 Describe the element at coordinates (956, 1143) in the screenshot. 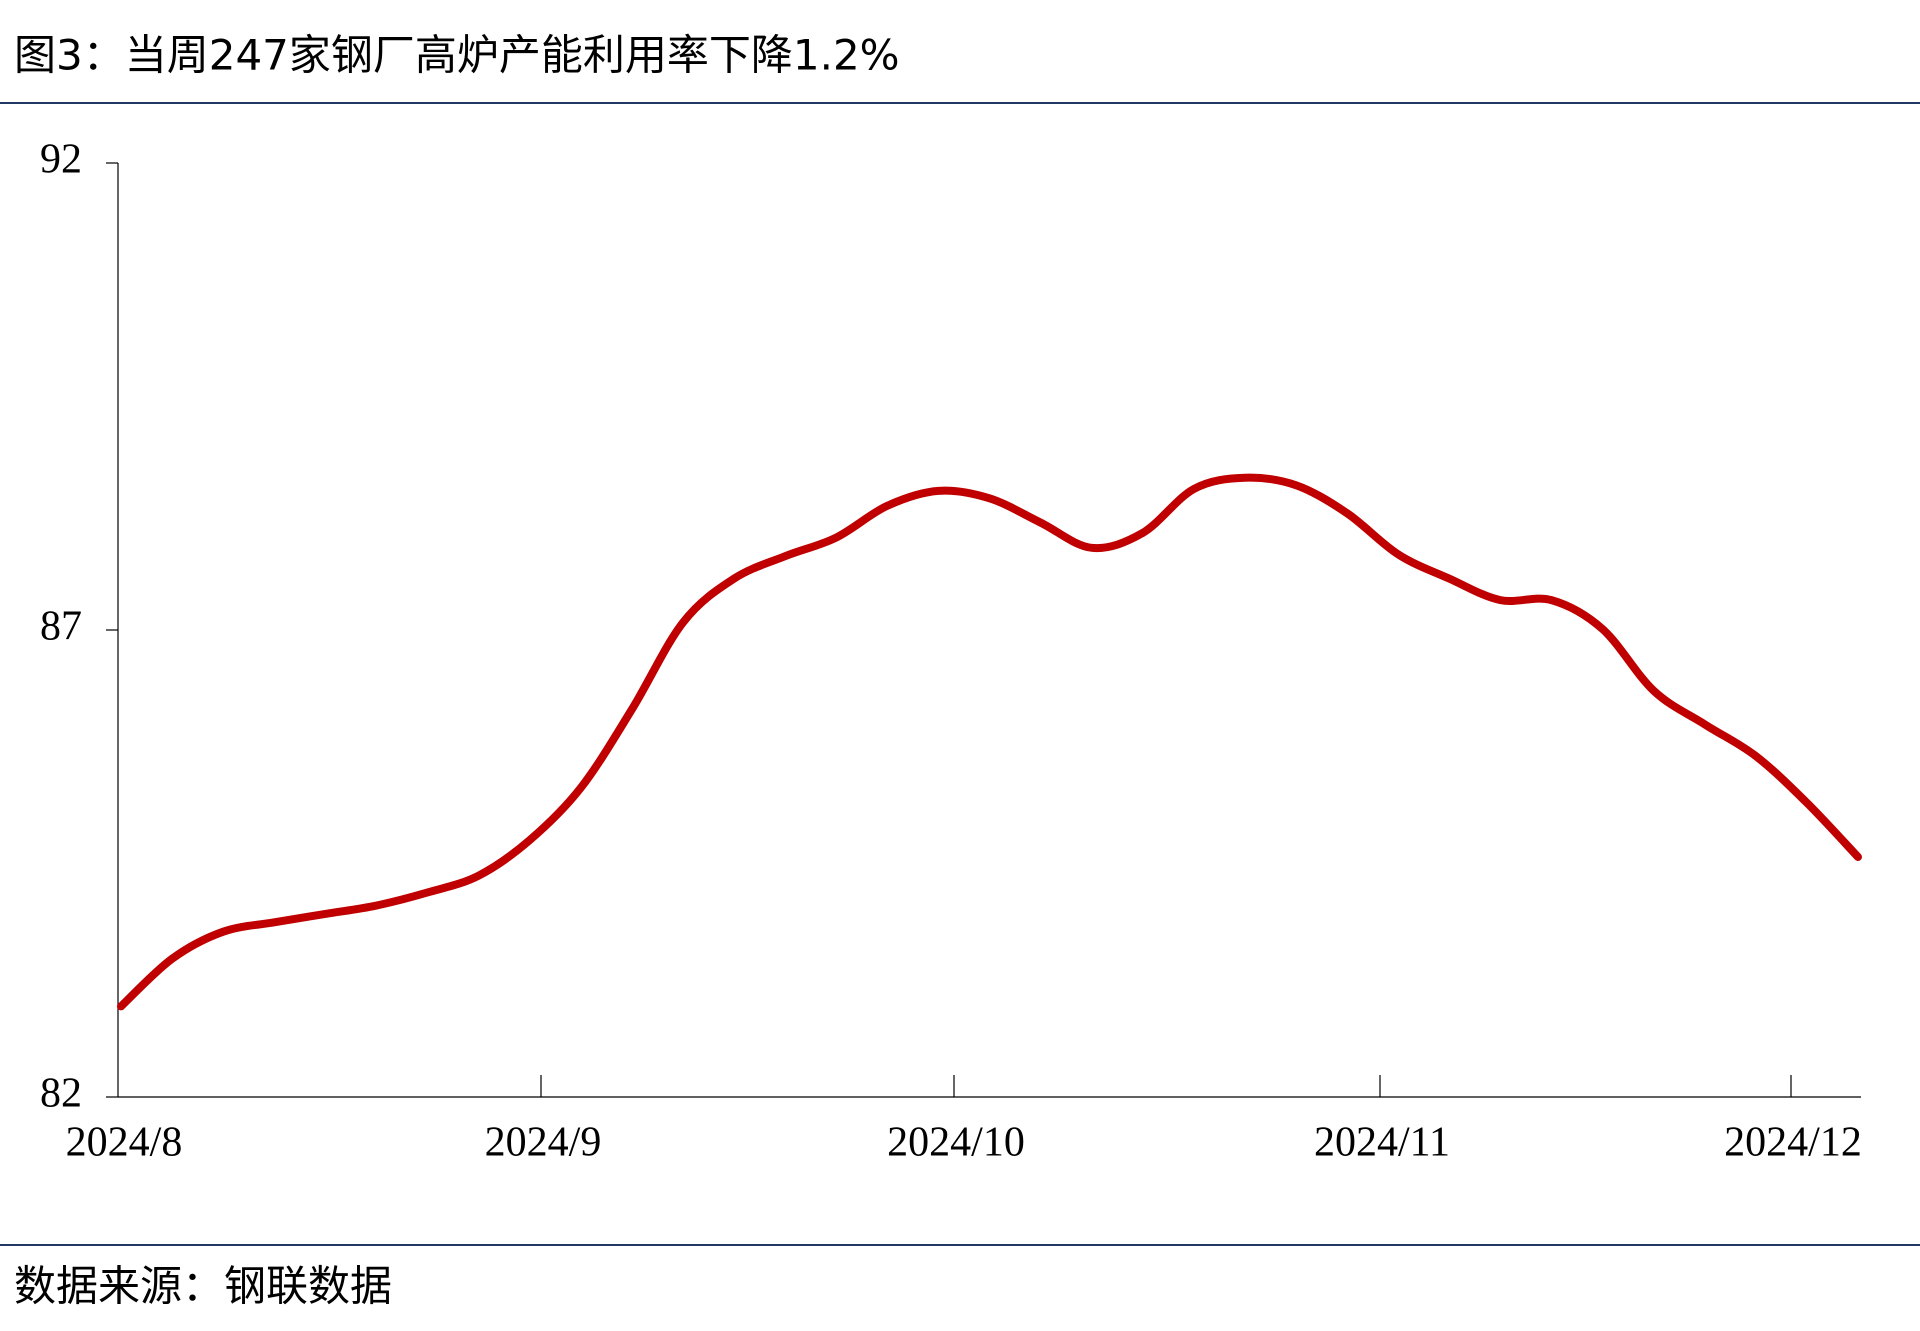

I see `x-tick-label: 2024/10` at that location.